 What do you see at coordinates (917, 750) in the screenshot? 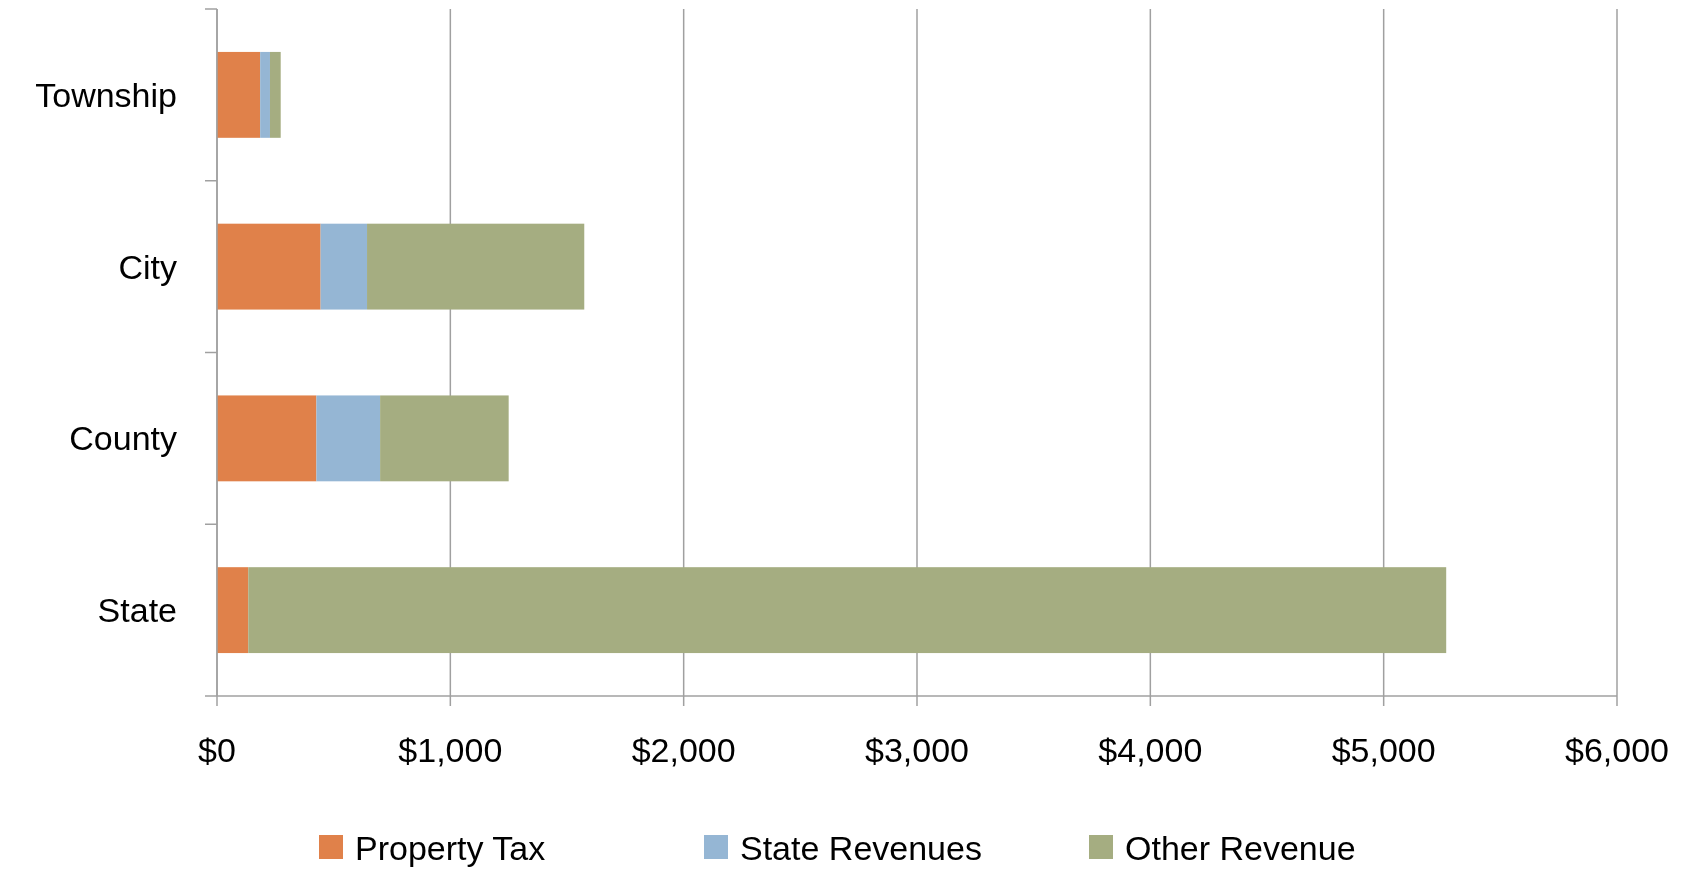
I see `x-tick-label: $3,000` at bounding box center [917, 750].